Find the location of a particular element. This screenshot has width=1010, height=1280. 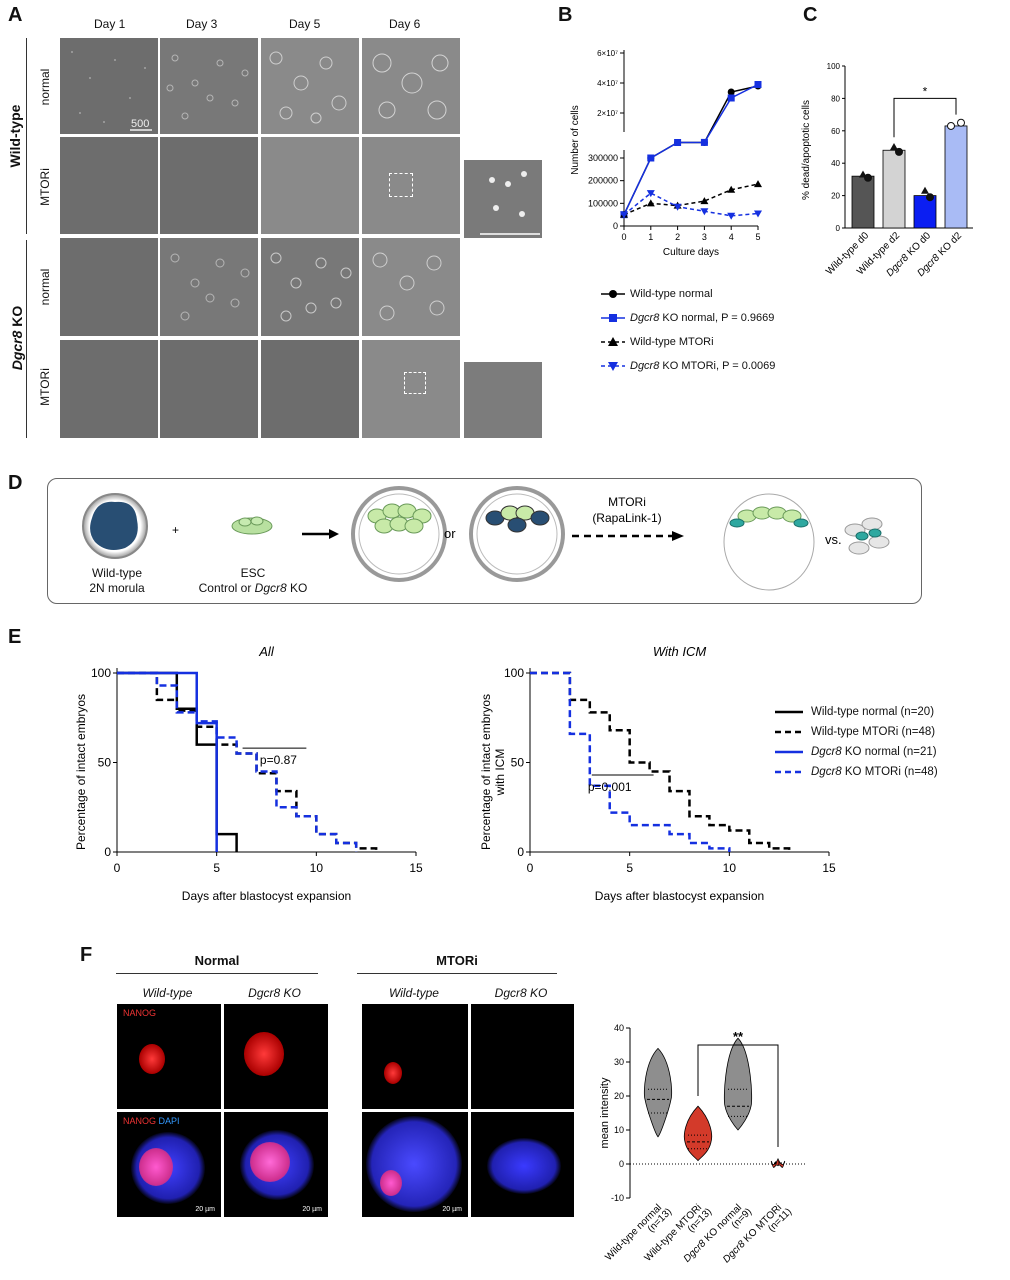

e-title: All is located at coordinates (266, 651).